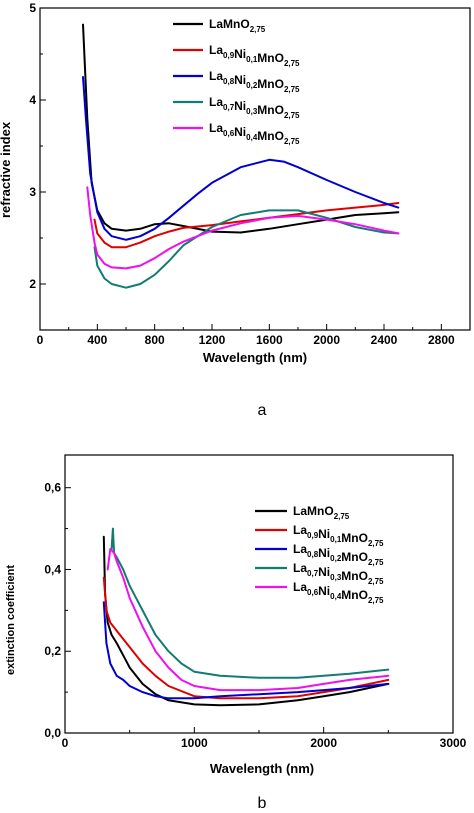 This screenshot has height=813, width=474. I want to click on chart-a-x-tick-labels: 0 400 800 1200 1600 2000 2400 2800, so click(246, 340).